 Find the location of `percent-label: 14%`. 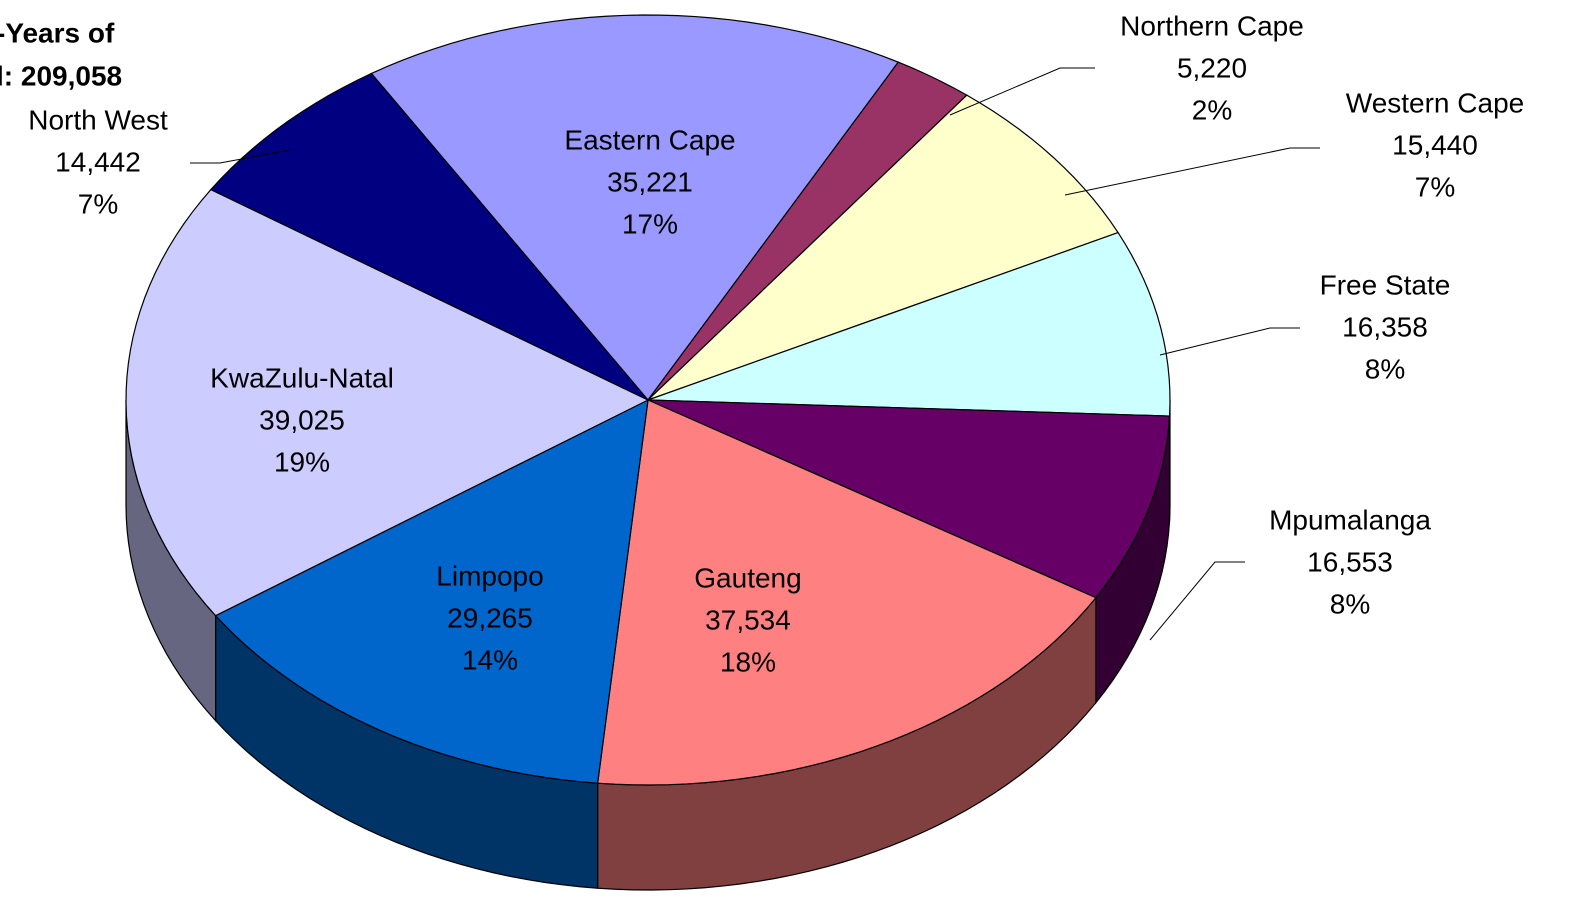

percent-label: 14% is located at coordinates (490, 659).